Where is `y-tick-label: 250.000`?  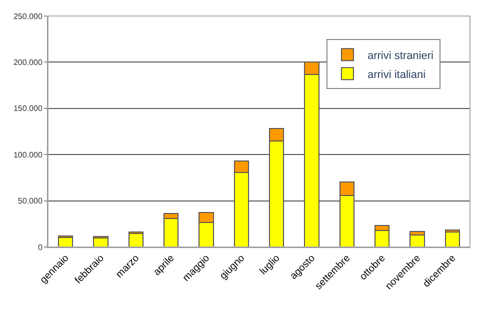 y-tick-label: 250.000 is located at coordinates (28, 16).